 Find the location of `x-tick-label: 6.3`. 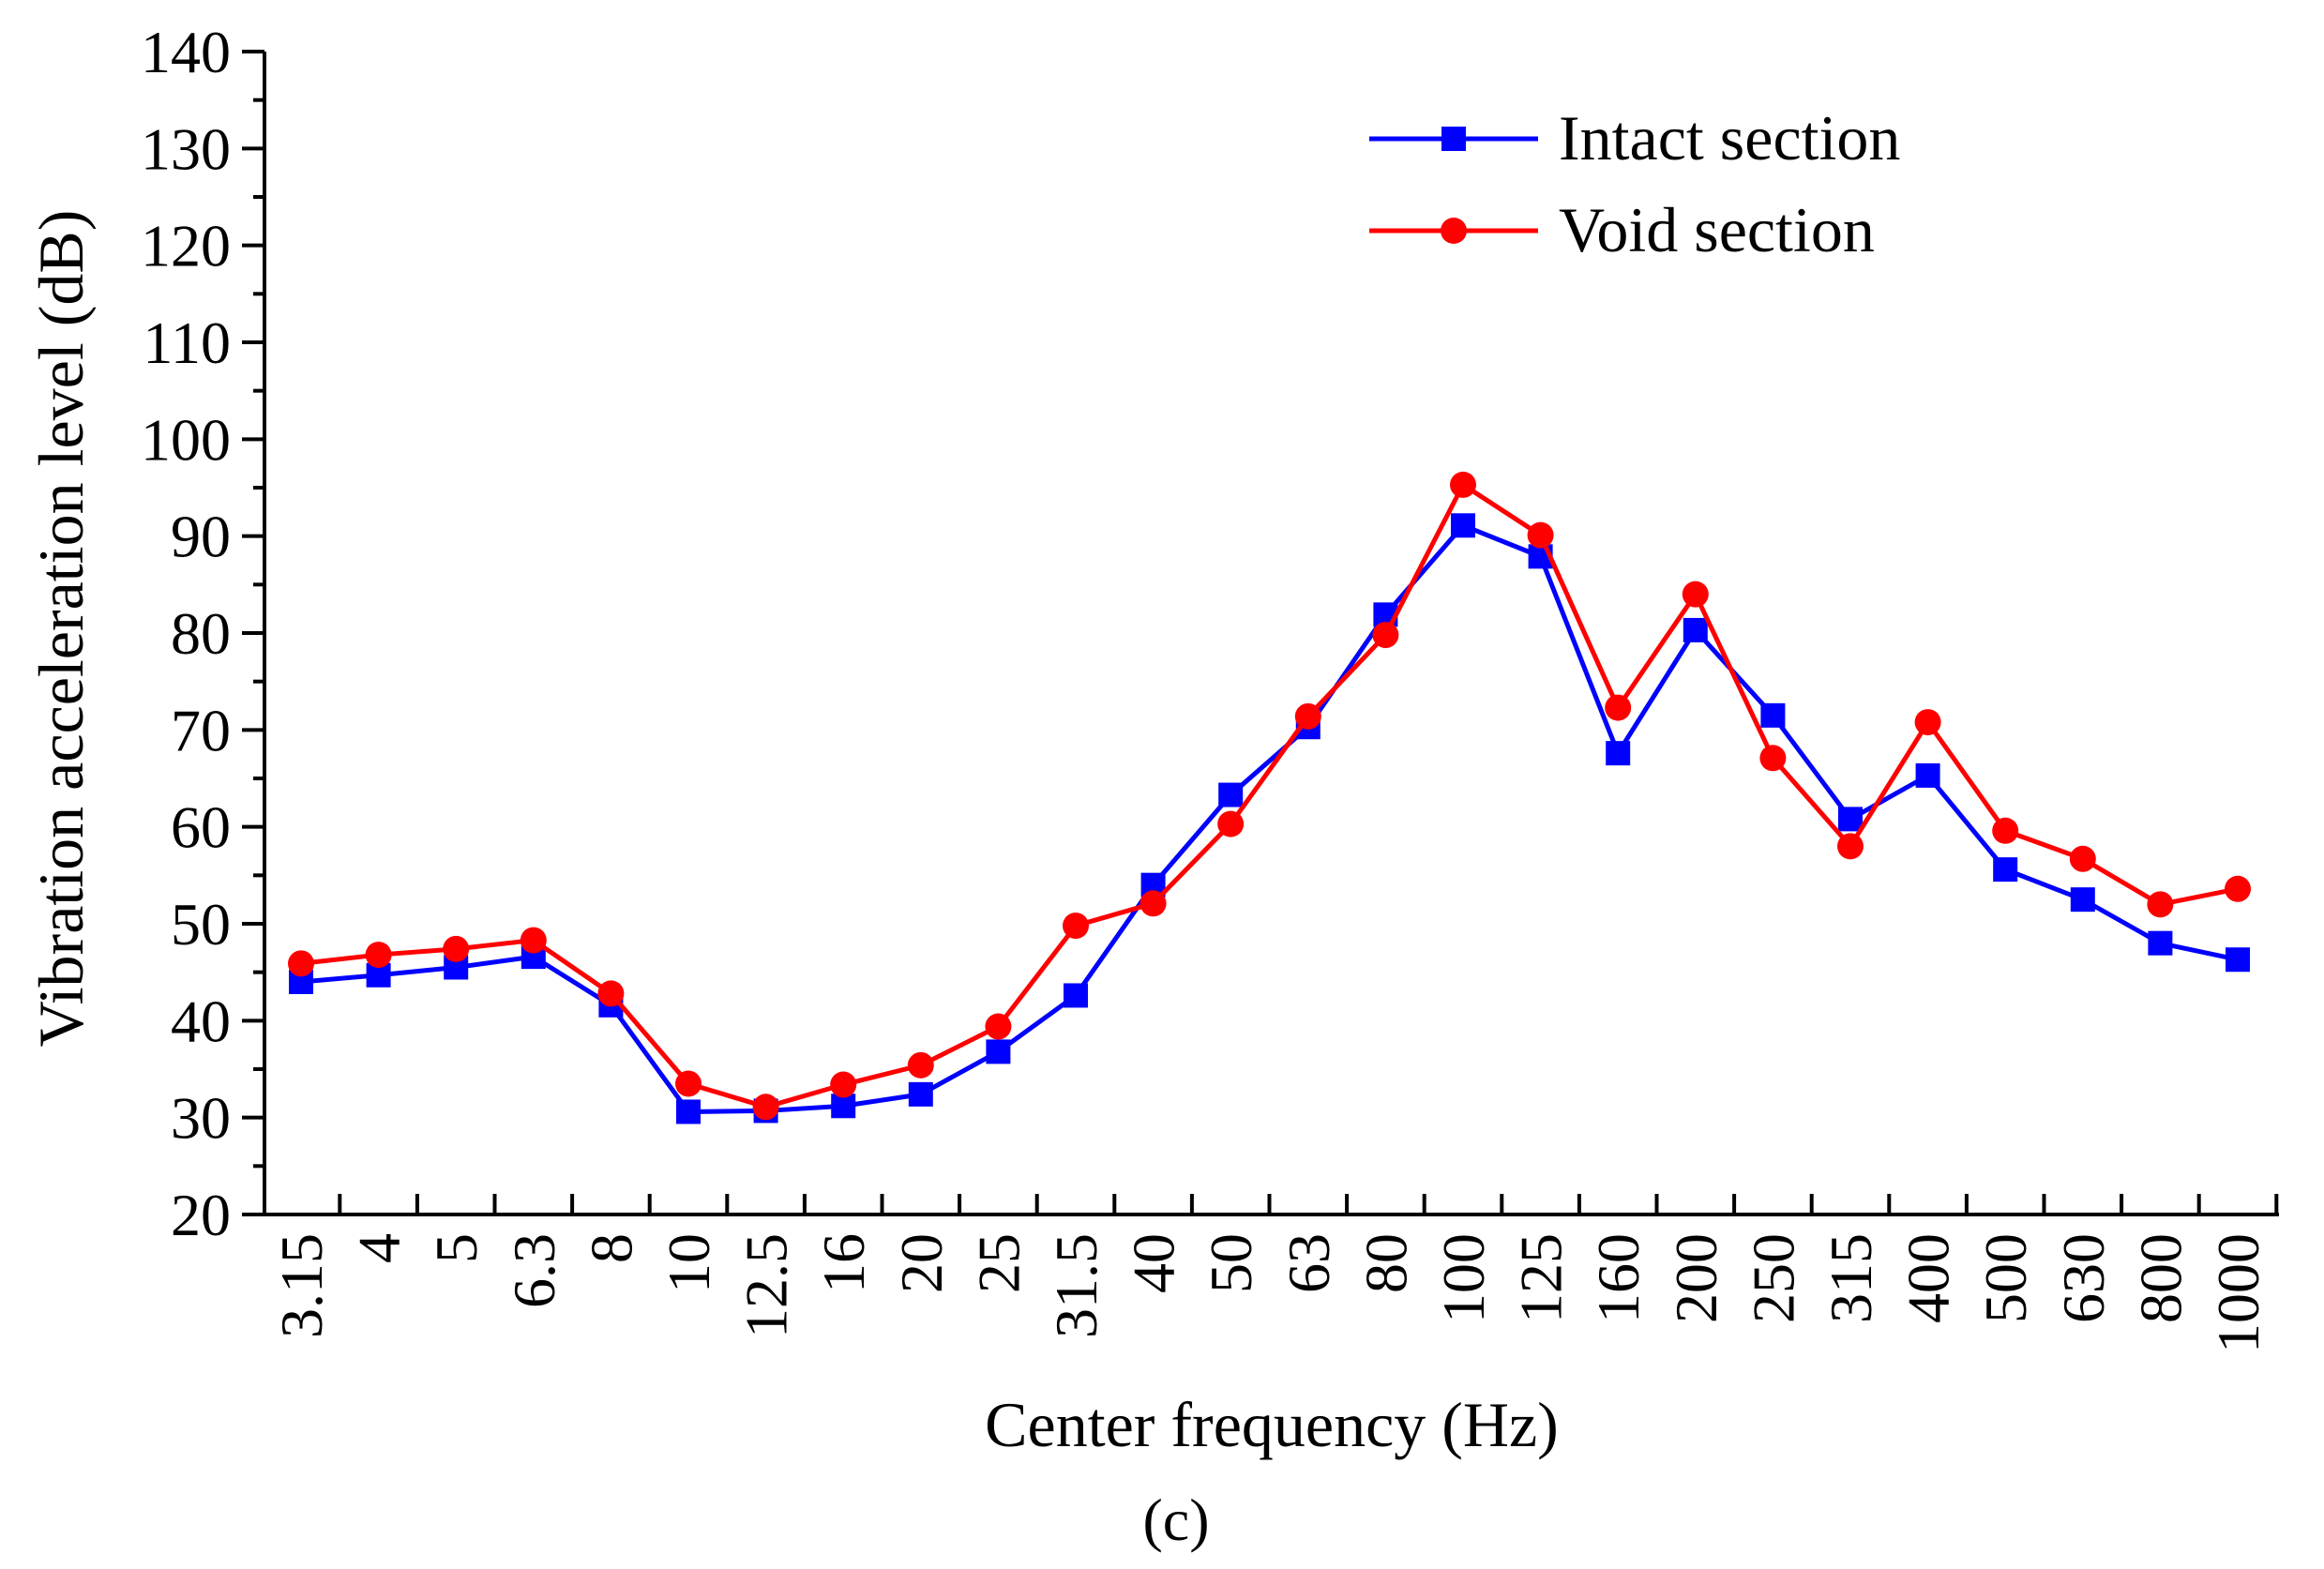

x-tick-label: 6.3 is located at coordinates (534, 1270).